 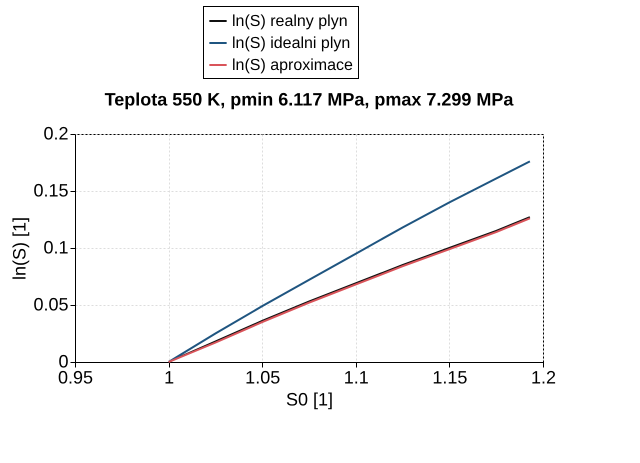 What do you see at coordinates (55, 248) in the screenshot?
I see `y-tick-label: 0.1` at bounding box center [55, 248].